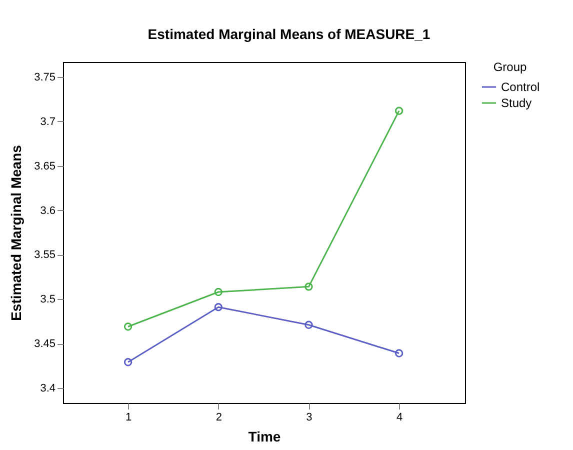 This screenshot has width=573, height=450. Describe the element at coordinates (219, 418) in the screenshot. I see `x-tick-label: 2` at that location.